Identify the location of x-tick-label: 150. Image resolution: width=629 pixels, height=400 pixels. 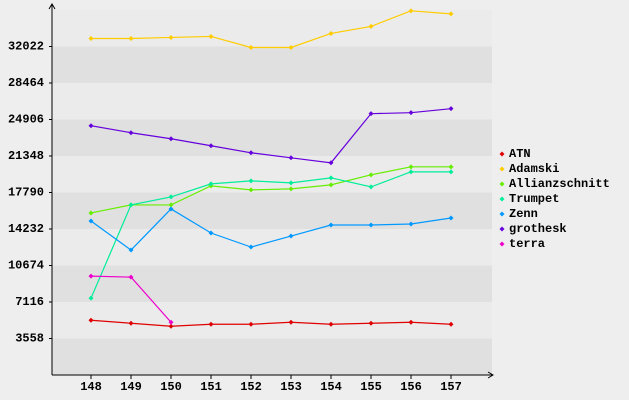
(171, 387).